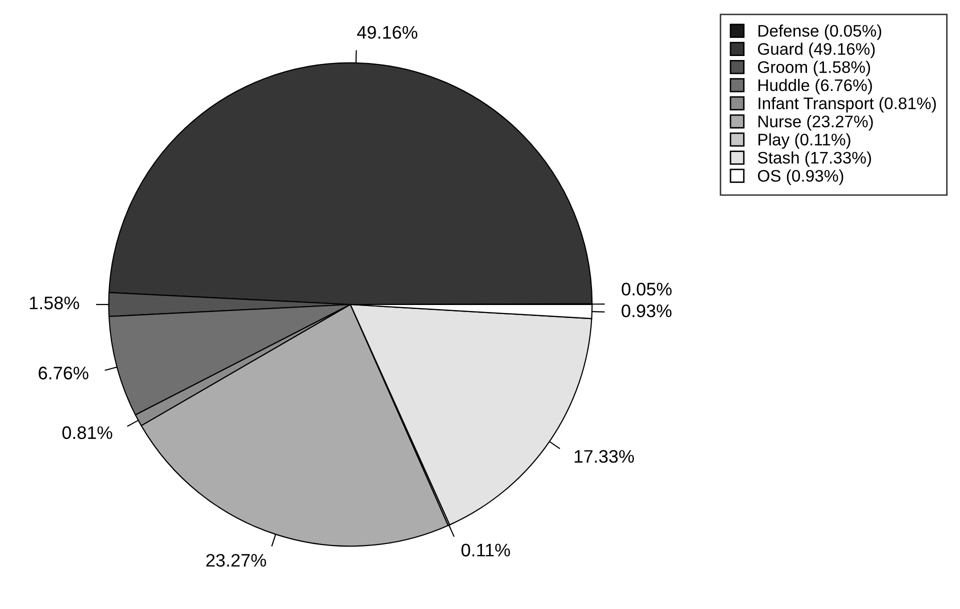  Describe the element at coordinates (647, 311) in the screenshot. I see `data-label: 0.93%` at that location.